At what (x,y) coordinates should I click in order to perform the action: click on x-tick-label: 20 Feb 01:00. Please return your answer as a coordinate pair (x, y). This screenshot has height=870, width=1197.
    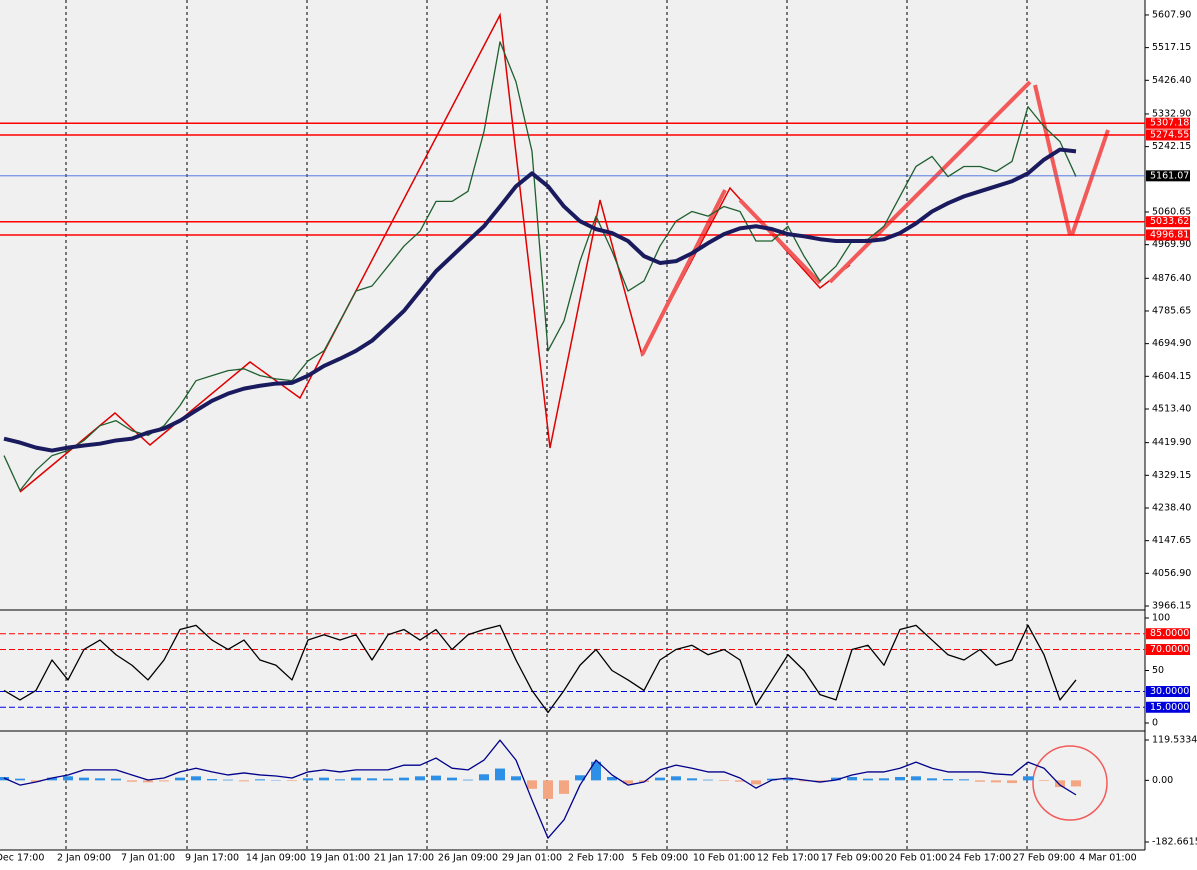
    Looking at the image, I should click on (916, 858).